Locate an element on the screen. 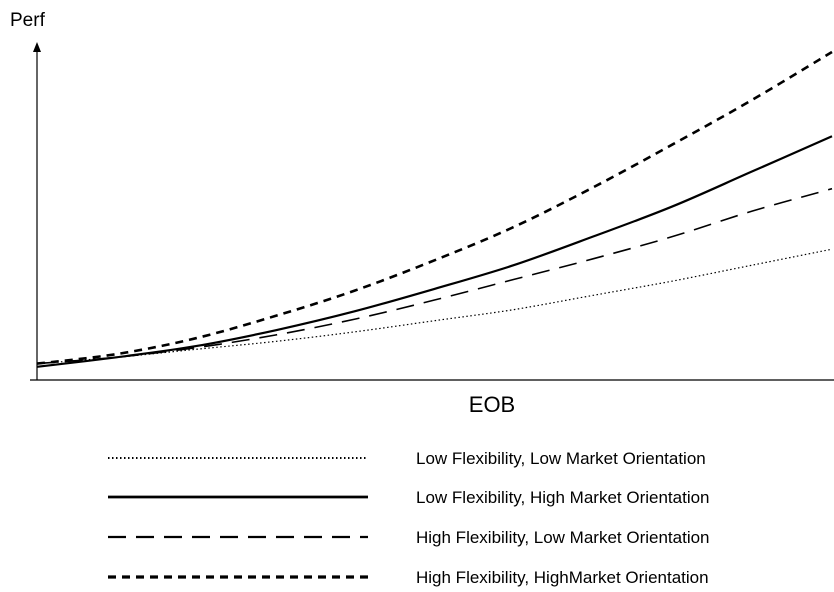 The height and width of the screenshot is (592, 834). x-axis-label: EOB is located at coordinates (492, 404).